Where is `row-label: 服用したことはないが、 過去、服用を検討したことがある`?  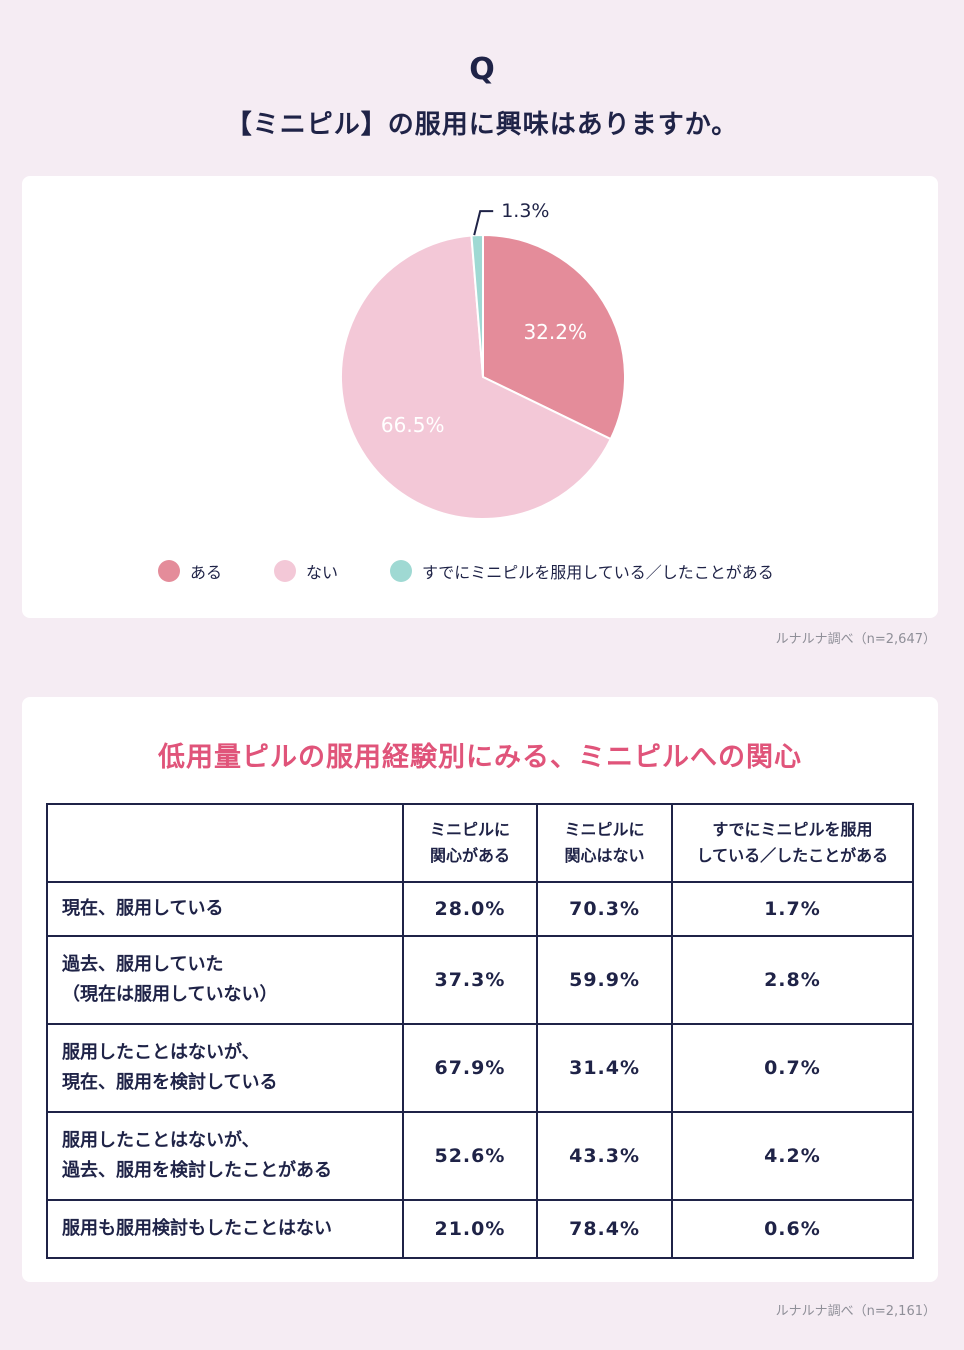
row-label: 服用したことはないが、 過去、服用を検討したことがある is located at coordinates (225, 1156).